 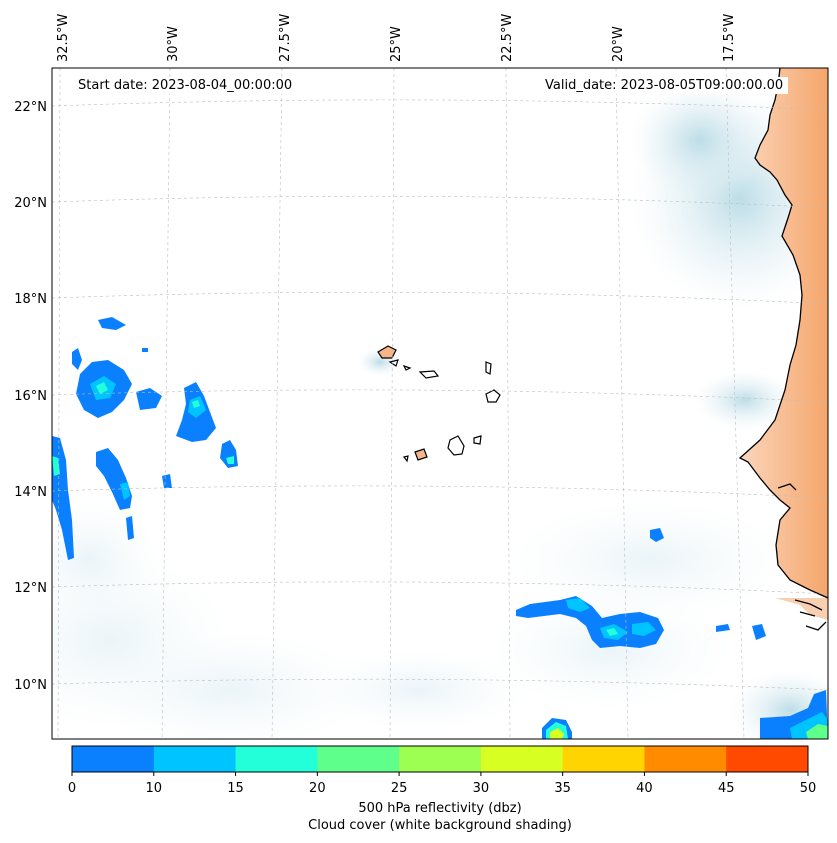 What do you see at coordinates (173, 44) in the screenshot?
I see `lon-label: 30°W` at bounding box center [173, 44].